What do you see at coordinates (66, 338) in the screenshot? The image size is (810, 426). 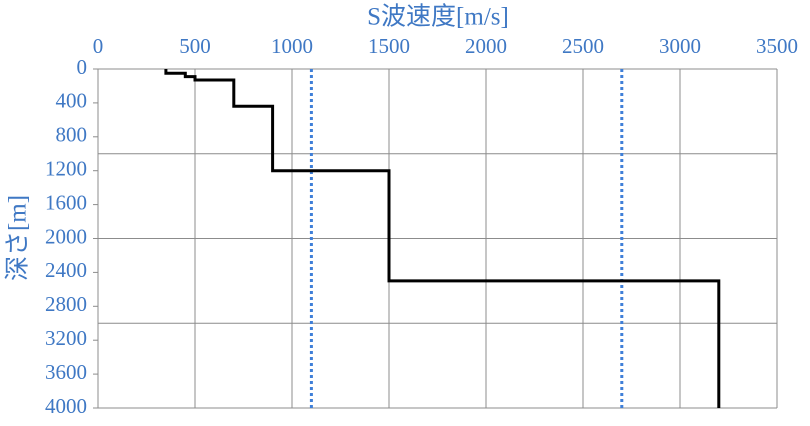 I see `y-tick-label: 3200` at bounding box center [66, 338].